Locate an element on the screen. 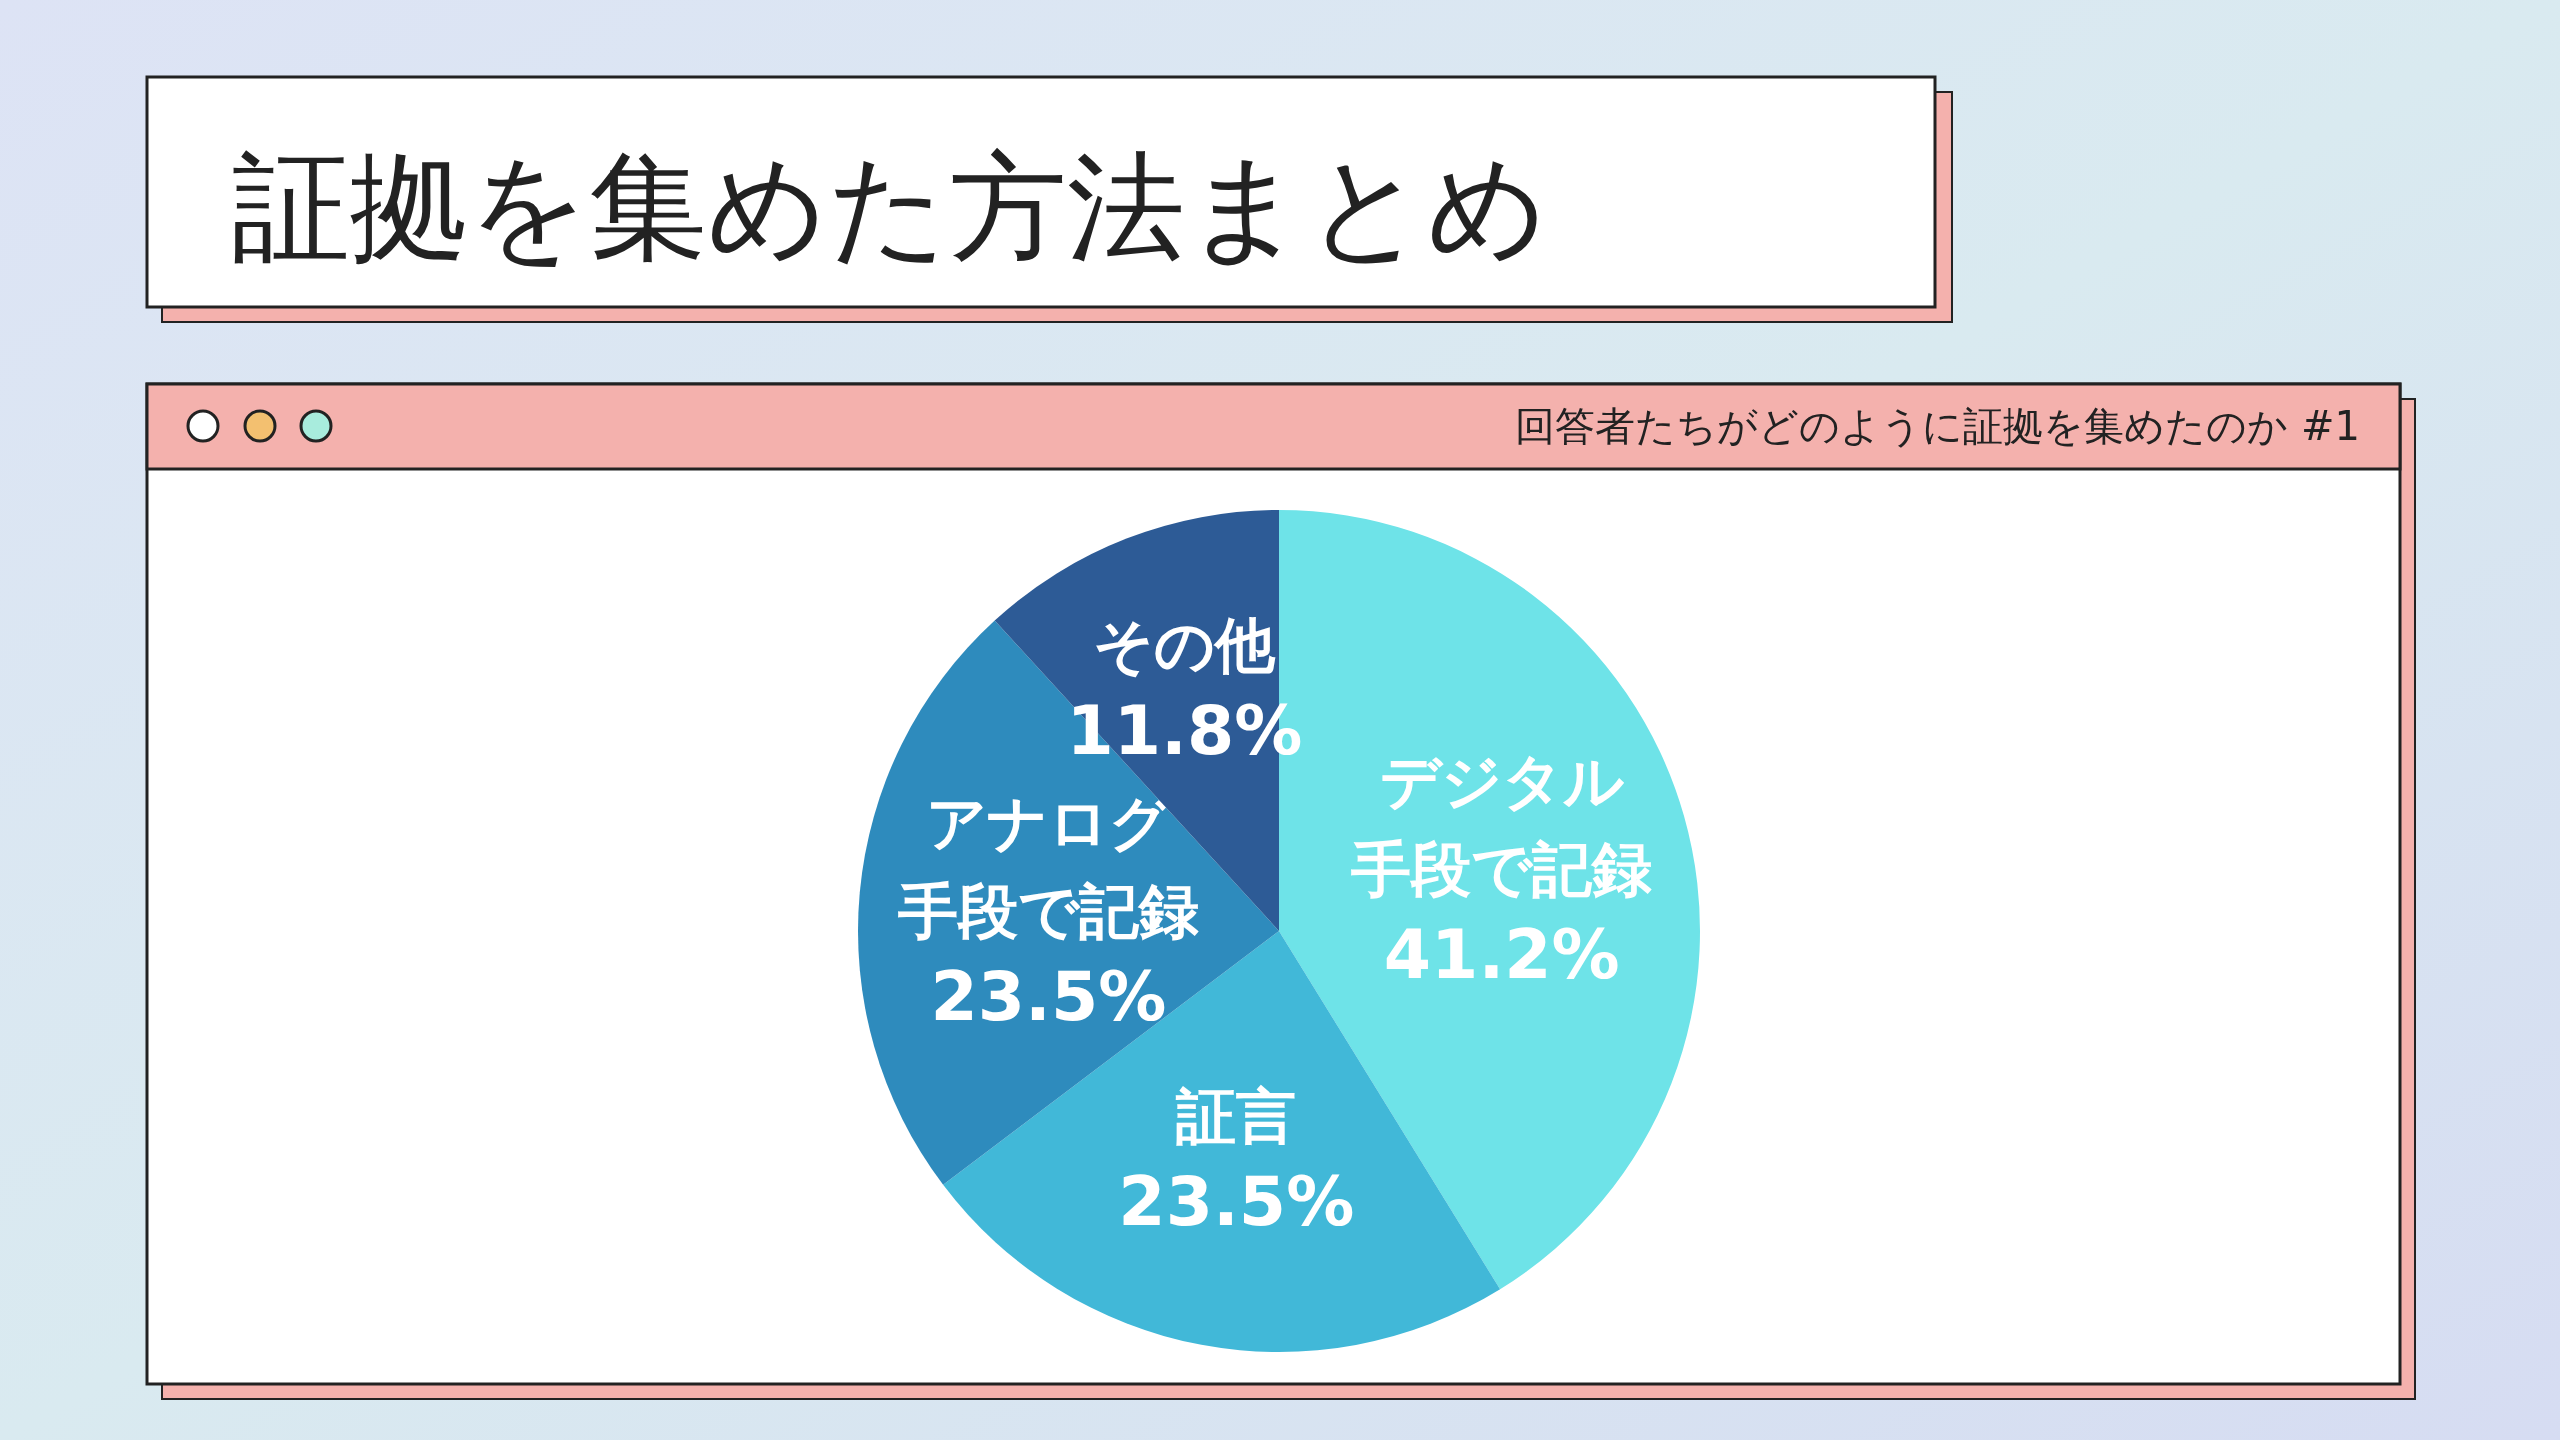 This screenshot has width=2560, height=1440. slice-label: その他 is located at coordinates (1185, 644).